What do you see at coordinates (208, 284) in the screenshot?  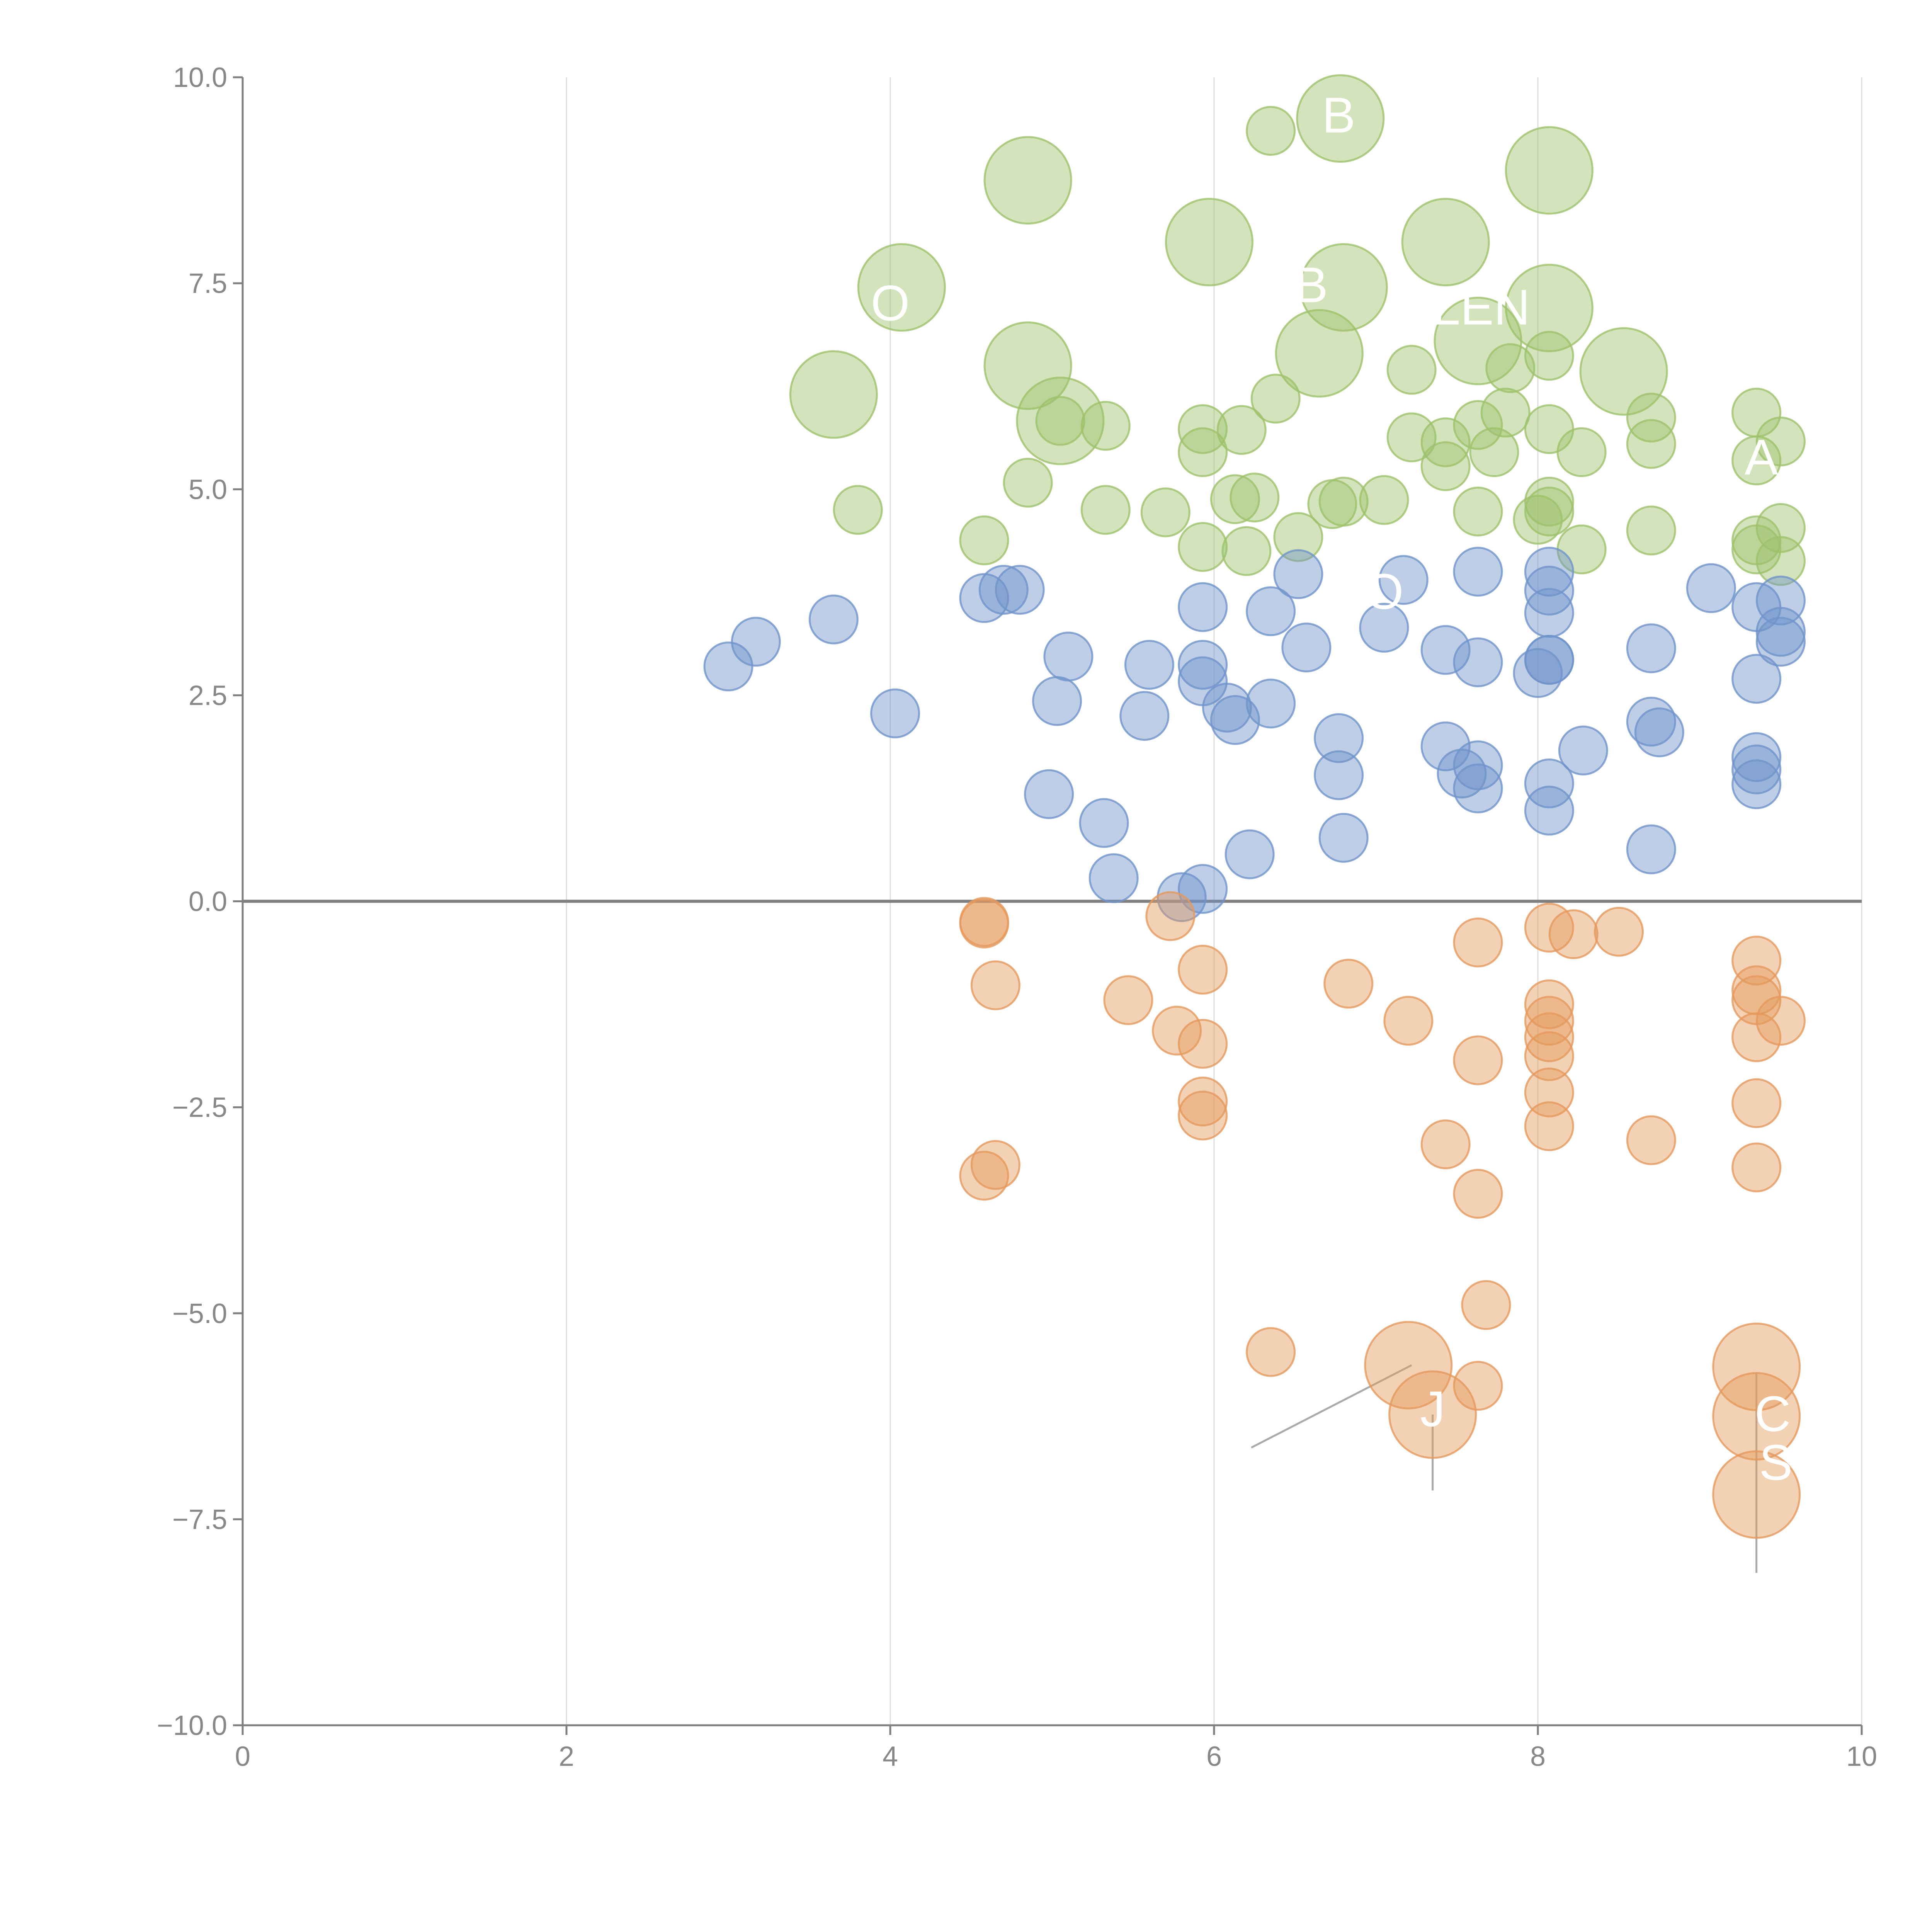 I see `y-tick-label: 7.5` at bounding box center [208, 284].